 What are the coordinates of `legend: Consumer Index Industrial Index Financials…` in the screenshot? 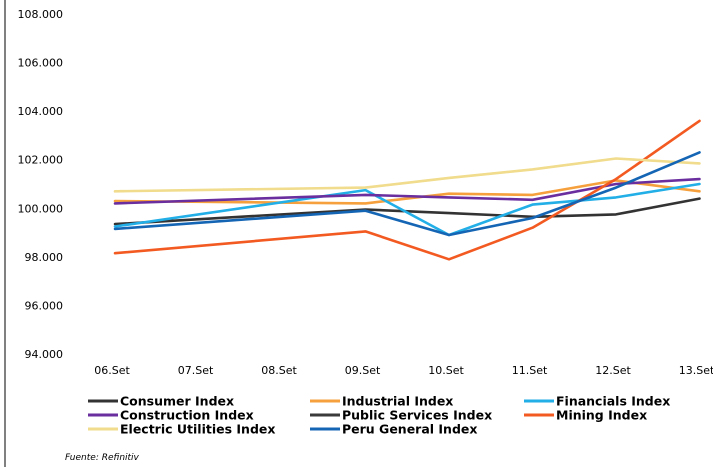 It's located at (379, 415).